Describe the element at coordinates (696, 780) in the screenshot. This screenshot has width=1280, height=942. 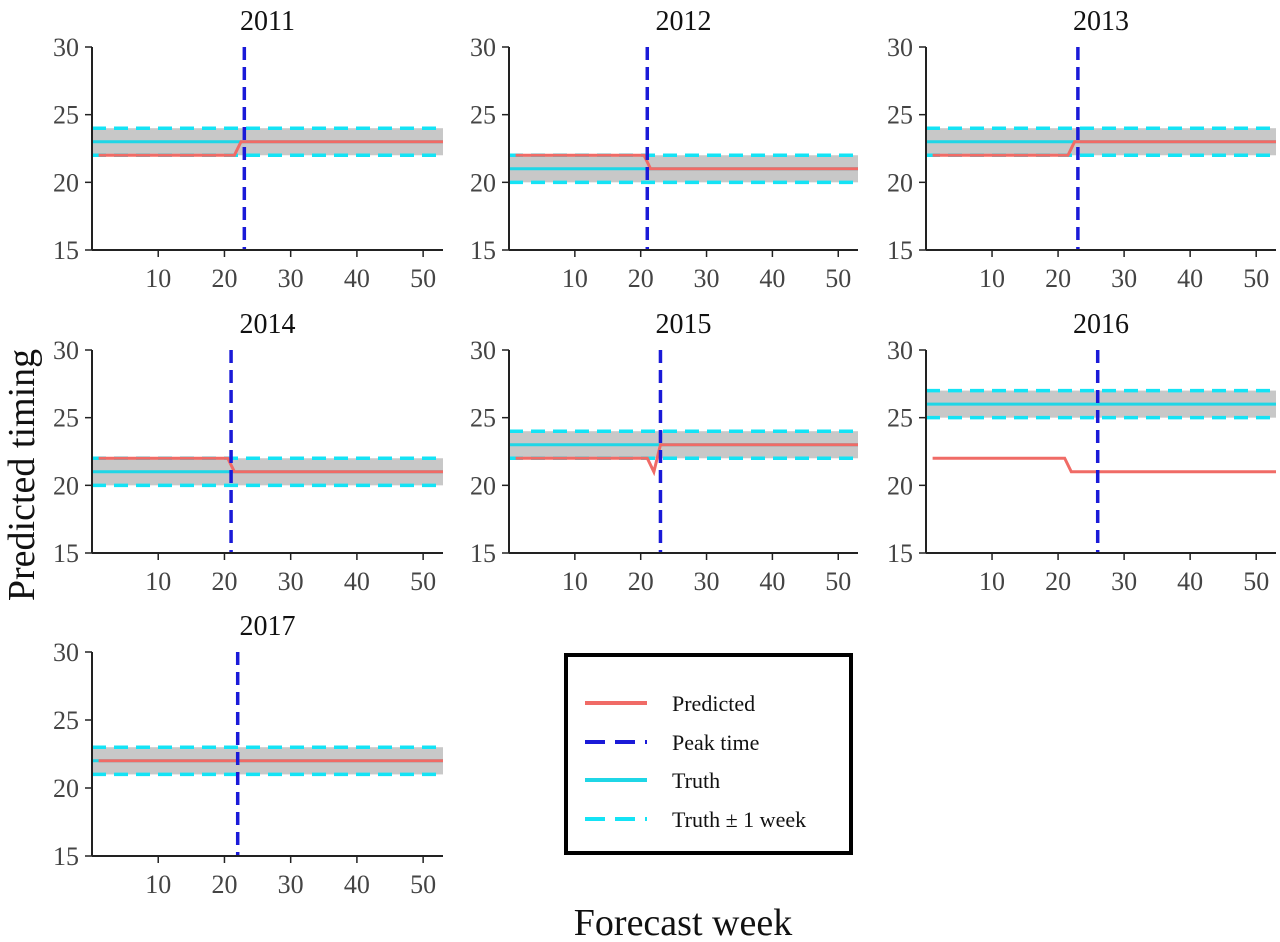
I see `legend-label-truth: Truth` at that location.